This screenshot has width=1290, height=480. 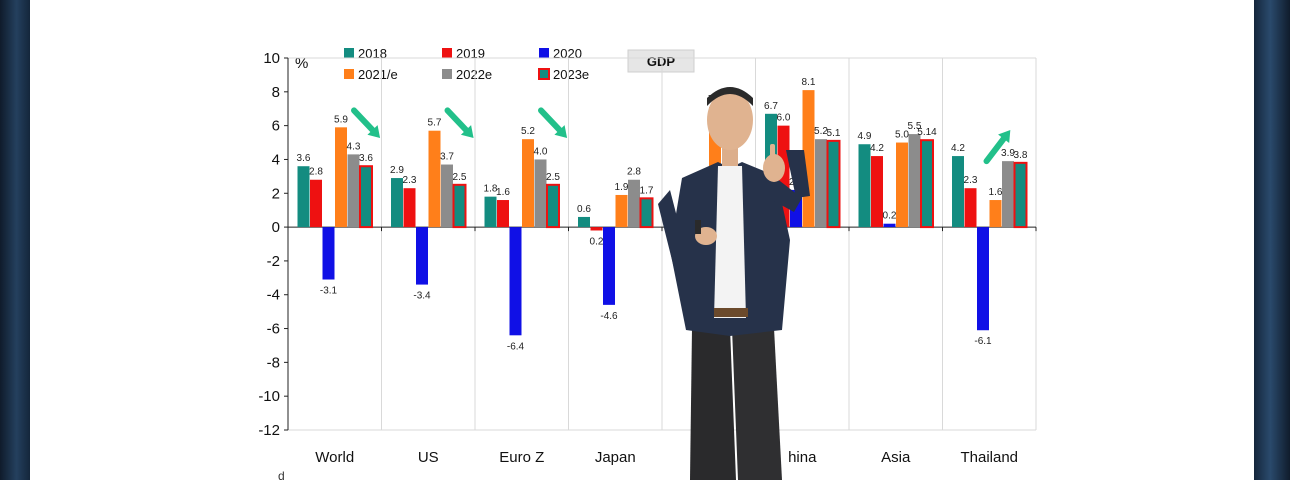 I want to click on bar-value-label: 2.8, so click(x=634, y=172).